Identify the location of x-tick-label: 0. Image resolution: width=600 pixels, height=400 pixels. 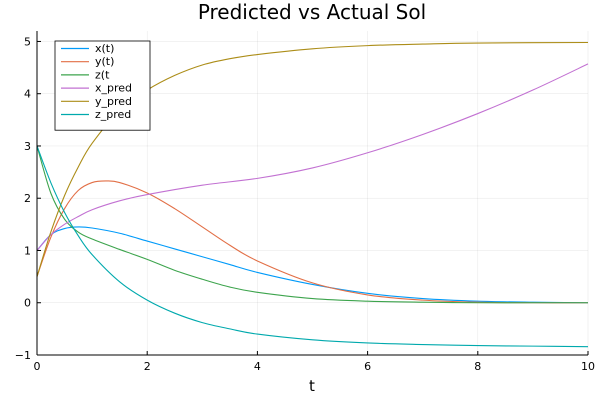
(37, 366).